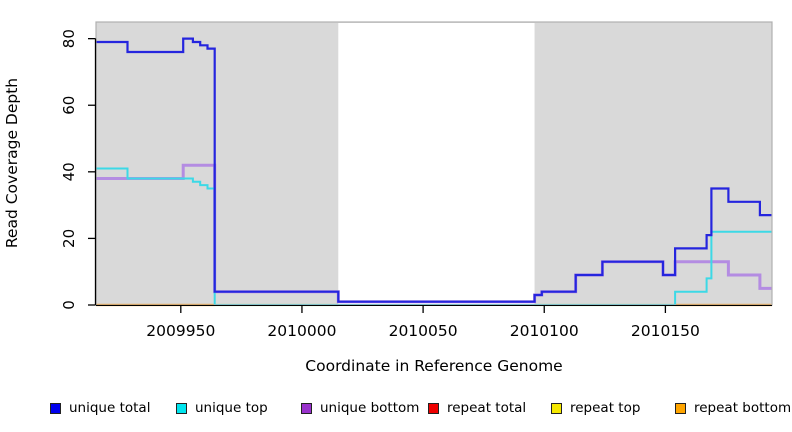  Describe the element at coordinates (433, 366) in the screenshot. I see `x-axis-title: Coordinate in Reference Genome` at that location.